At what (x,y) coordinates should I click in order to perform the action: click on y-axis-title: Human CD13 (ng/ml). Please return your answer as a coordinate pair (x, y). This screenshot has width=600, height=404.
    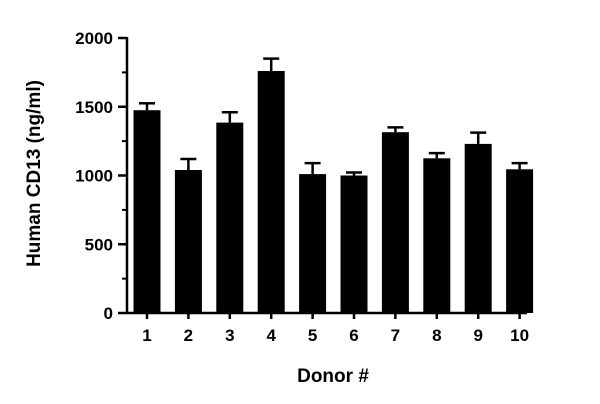
    Looking at the image, I should click on (34, 173).